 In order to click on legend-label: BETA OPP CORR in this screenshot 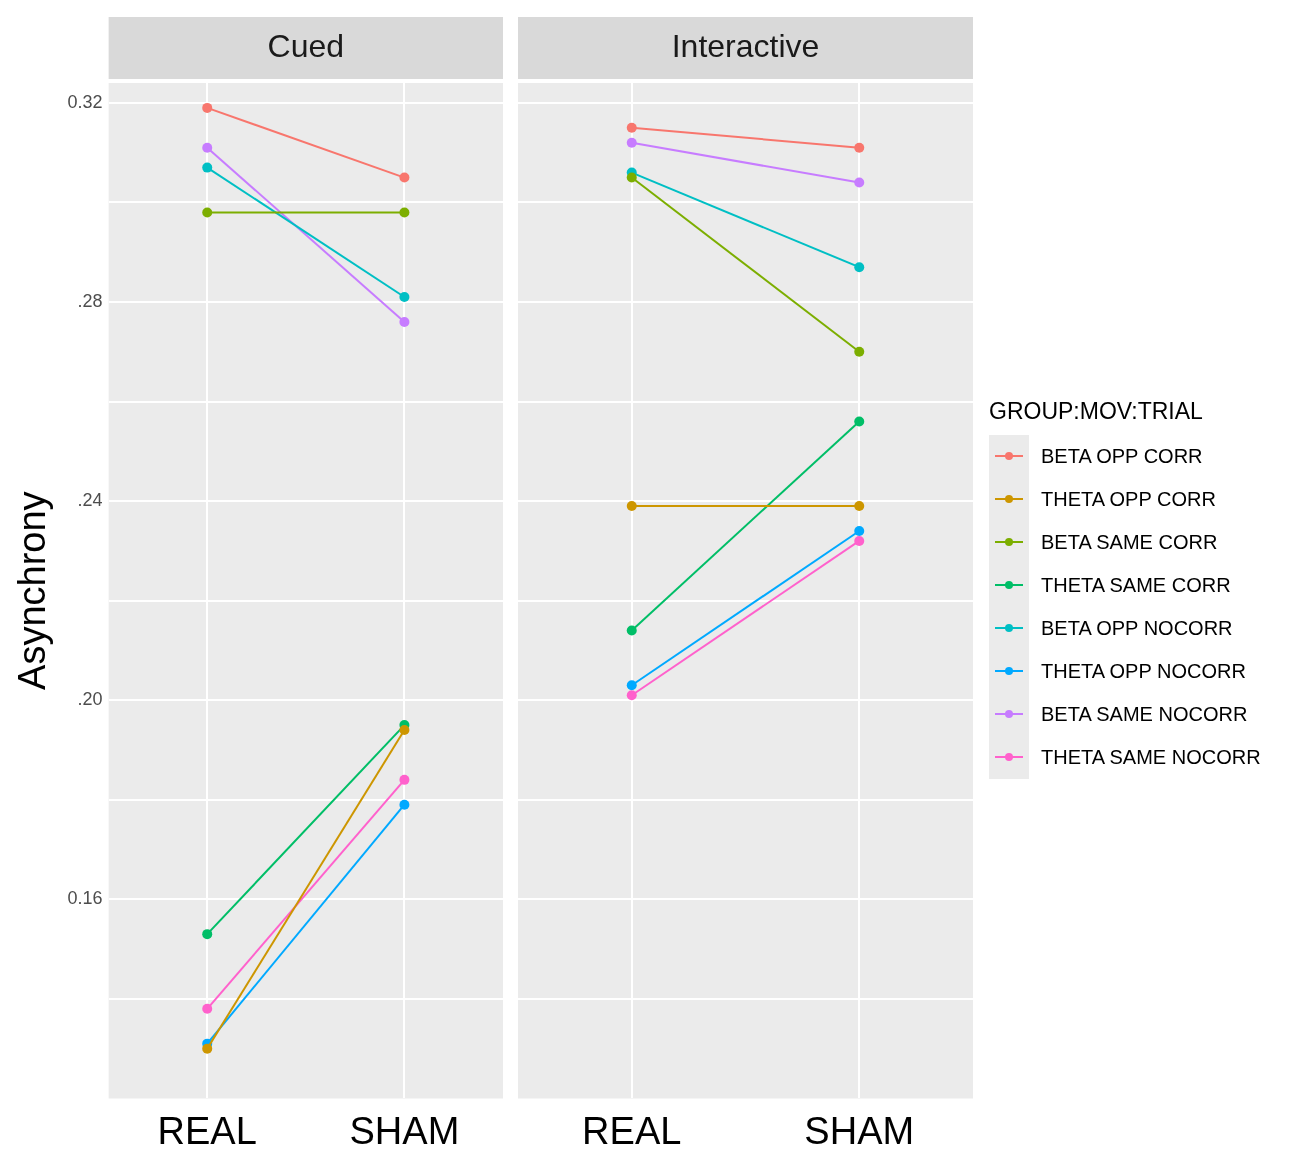, I will do `click(1122, 456)`.